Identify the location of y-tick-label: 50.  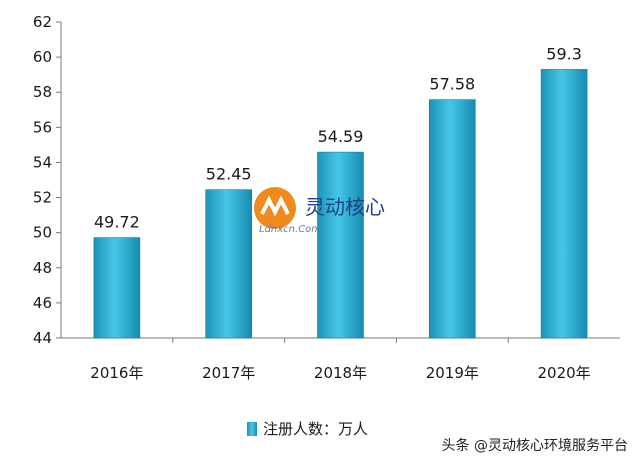
(42, 233).